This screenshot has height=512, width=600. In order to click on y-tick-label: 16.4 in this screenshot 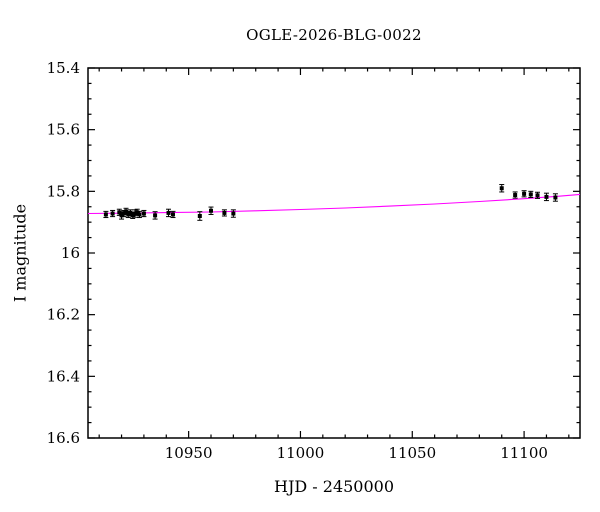, I will do `click(63, 376)`.